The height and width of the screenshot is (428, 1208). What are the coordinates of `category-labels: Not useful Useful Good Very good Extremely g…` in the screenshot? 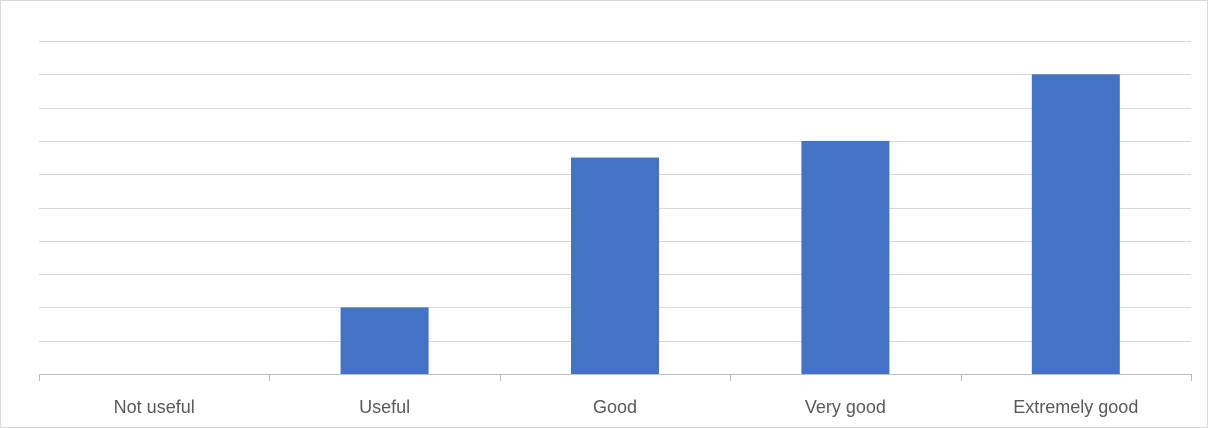 It's located at (626, 407).